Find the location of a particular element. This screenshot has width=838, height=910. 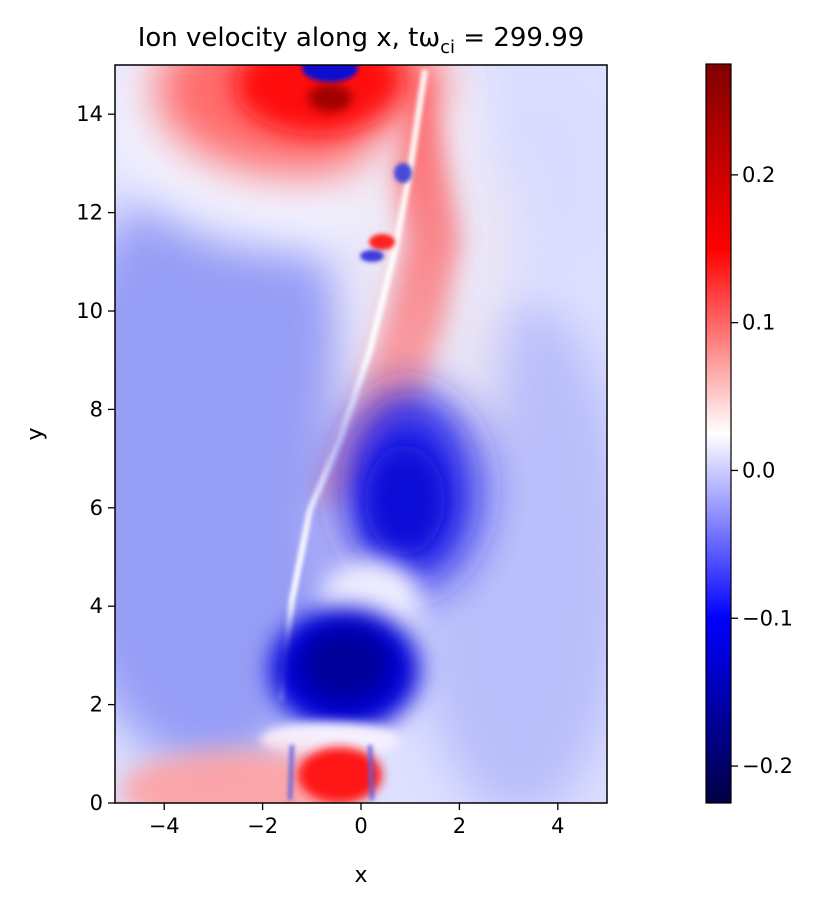

colorbar-tick-label: 0.1 is located at coordinates (758, 323).